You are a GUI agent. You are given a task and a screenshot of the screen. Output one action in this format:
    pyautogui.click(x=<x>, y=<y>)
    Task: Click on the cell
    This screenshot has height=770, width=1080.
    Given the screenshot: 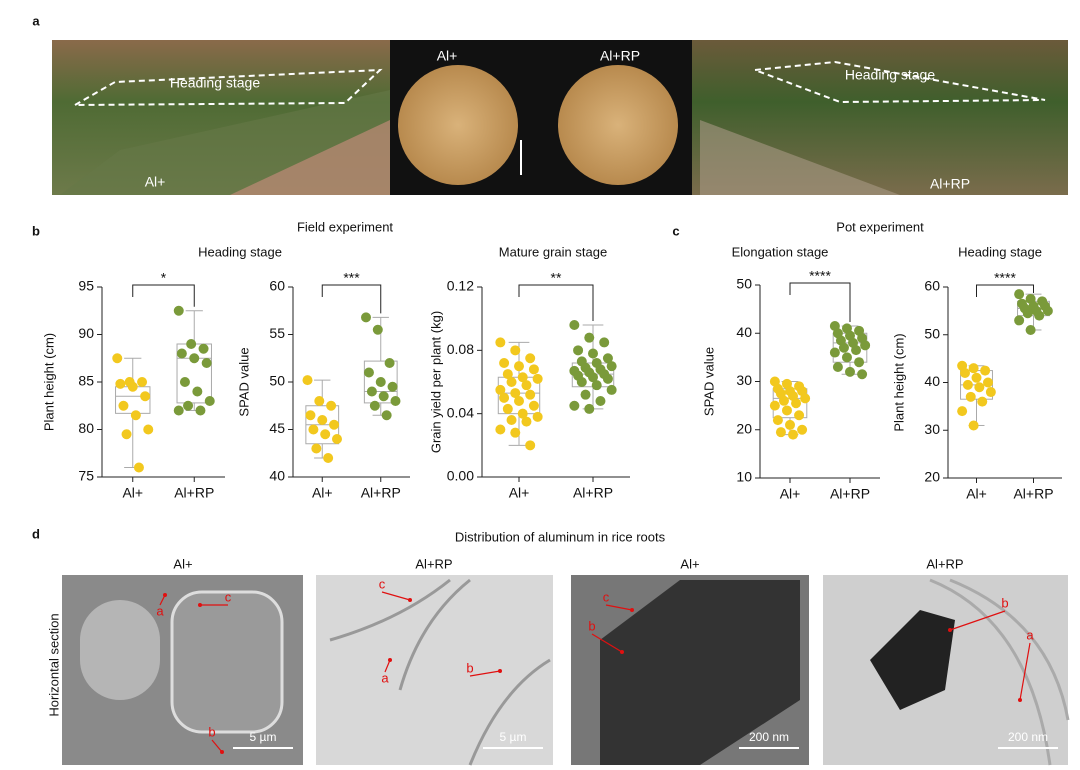 What is the action you would take?
    pyautogui.click(x=227, y=662)
    